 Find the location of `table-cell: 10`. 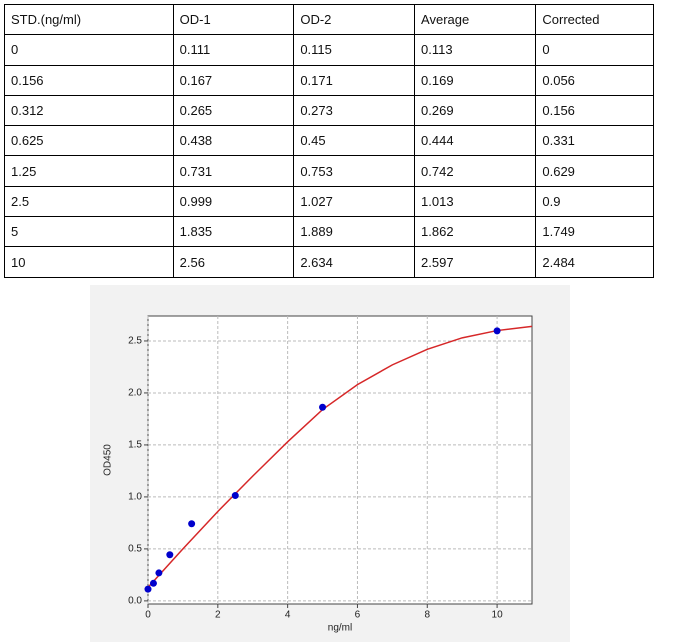

table-cell: 10 is located at coordinates (89, 262).